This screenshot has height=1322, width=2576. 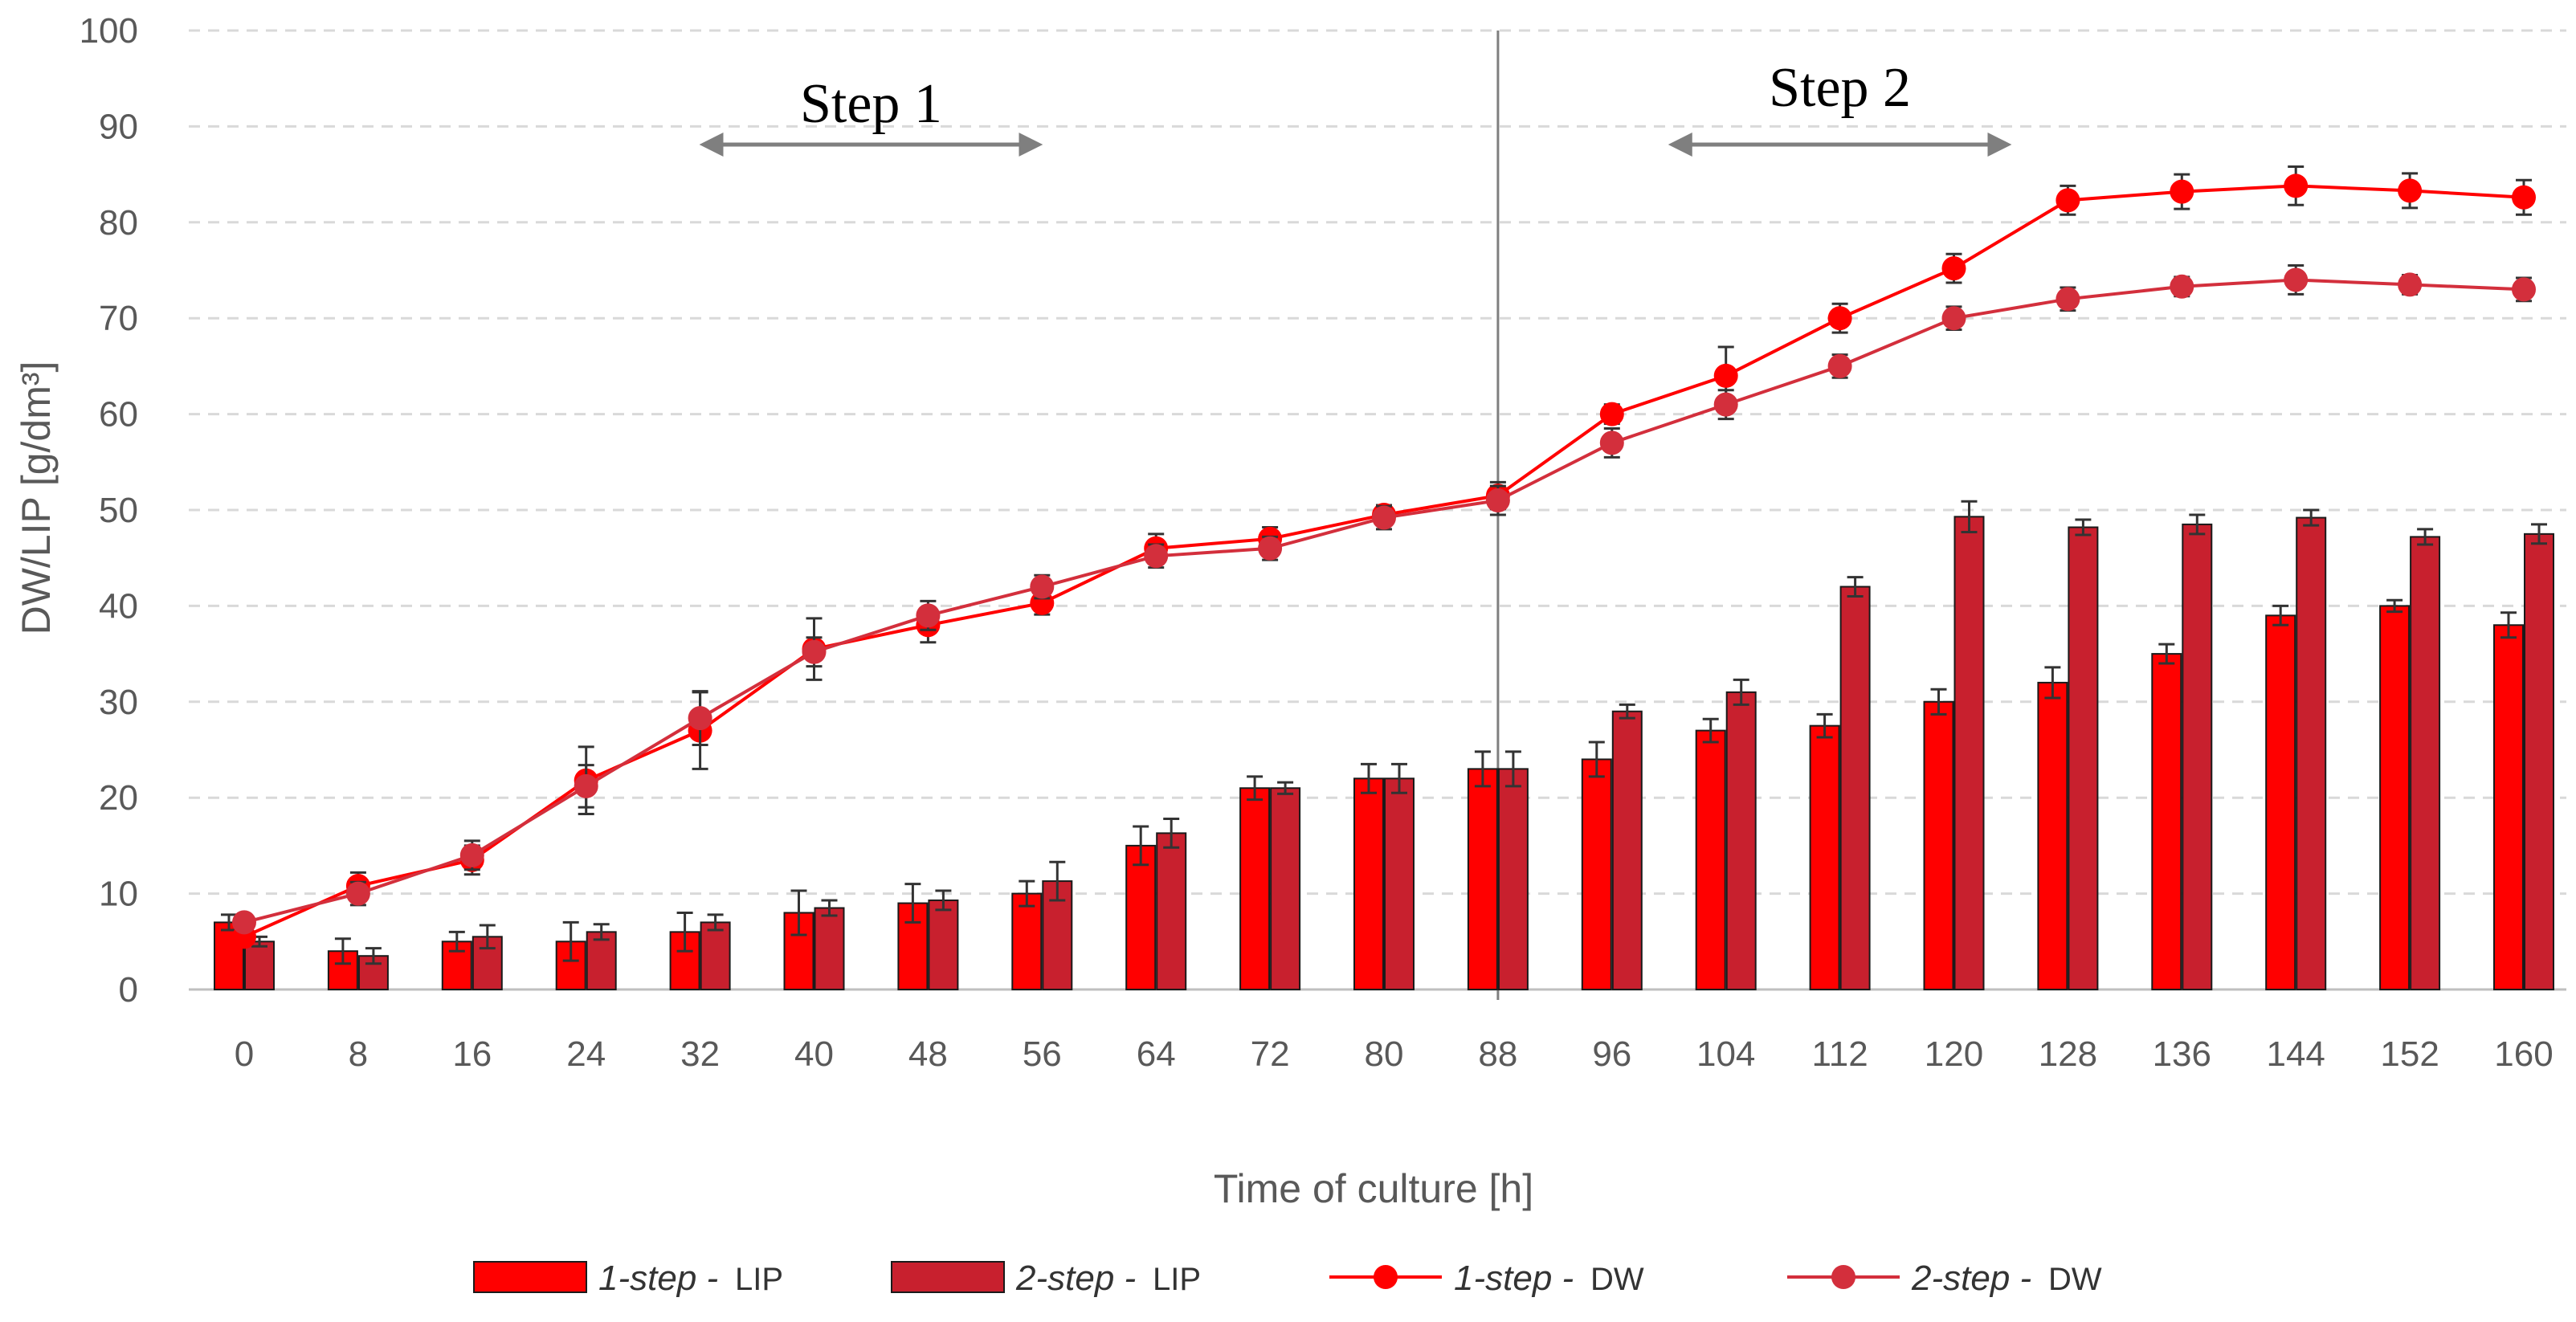 I want to click on x-tick-label: 112, so click(x=1840, y=1054).